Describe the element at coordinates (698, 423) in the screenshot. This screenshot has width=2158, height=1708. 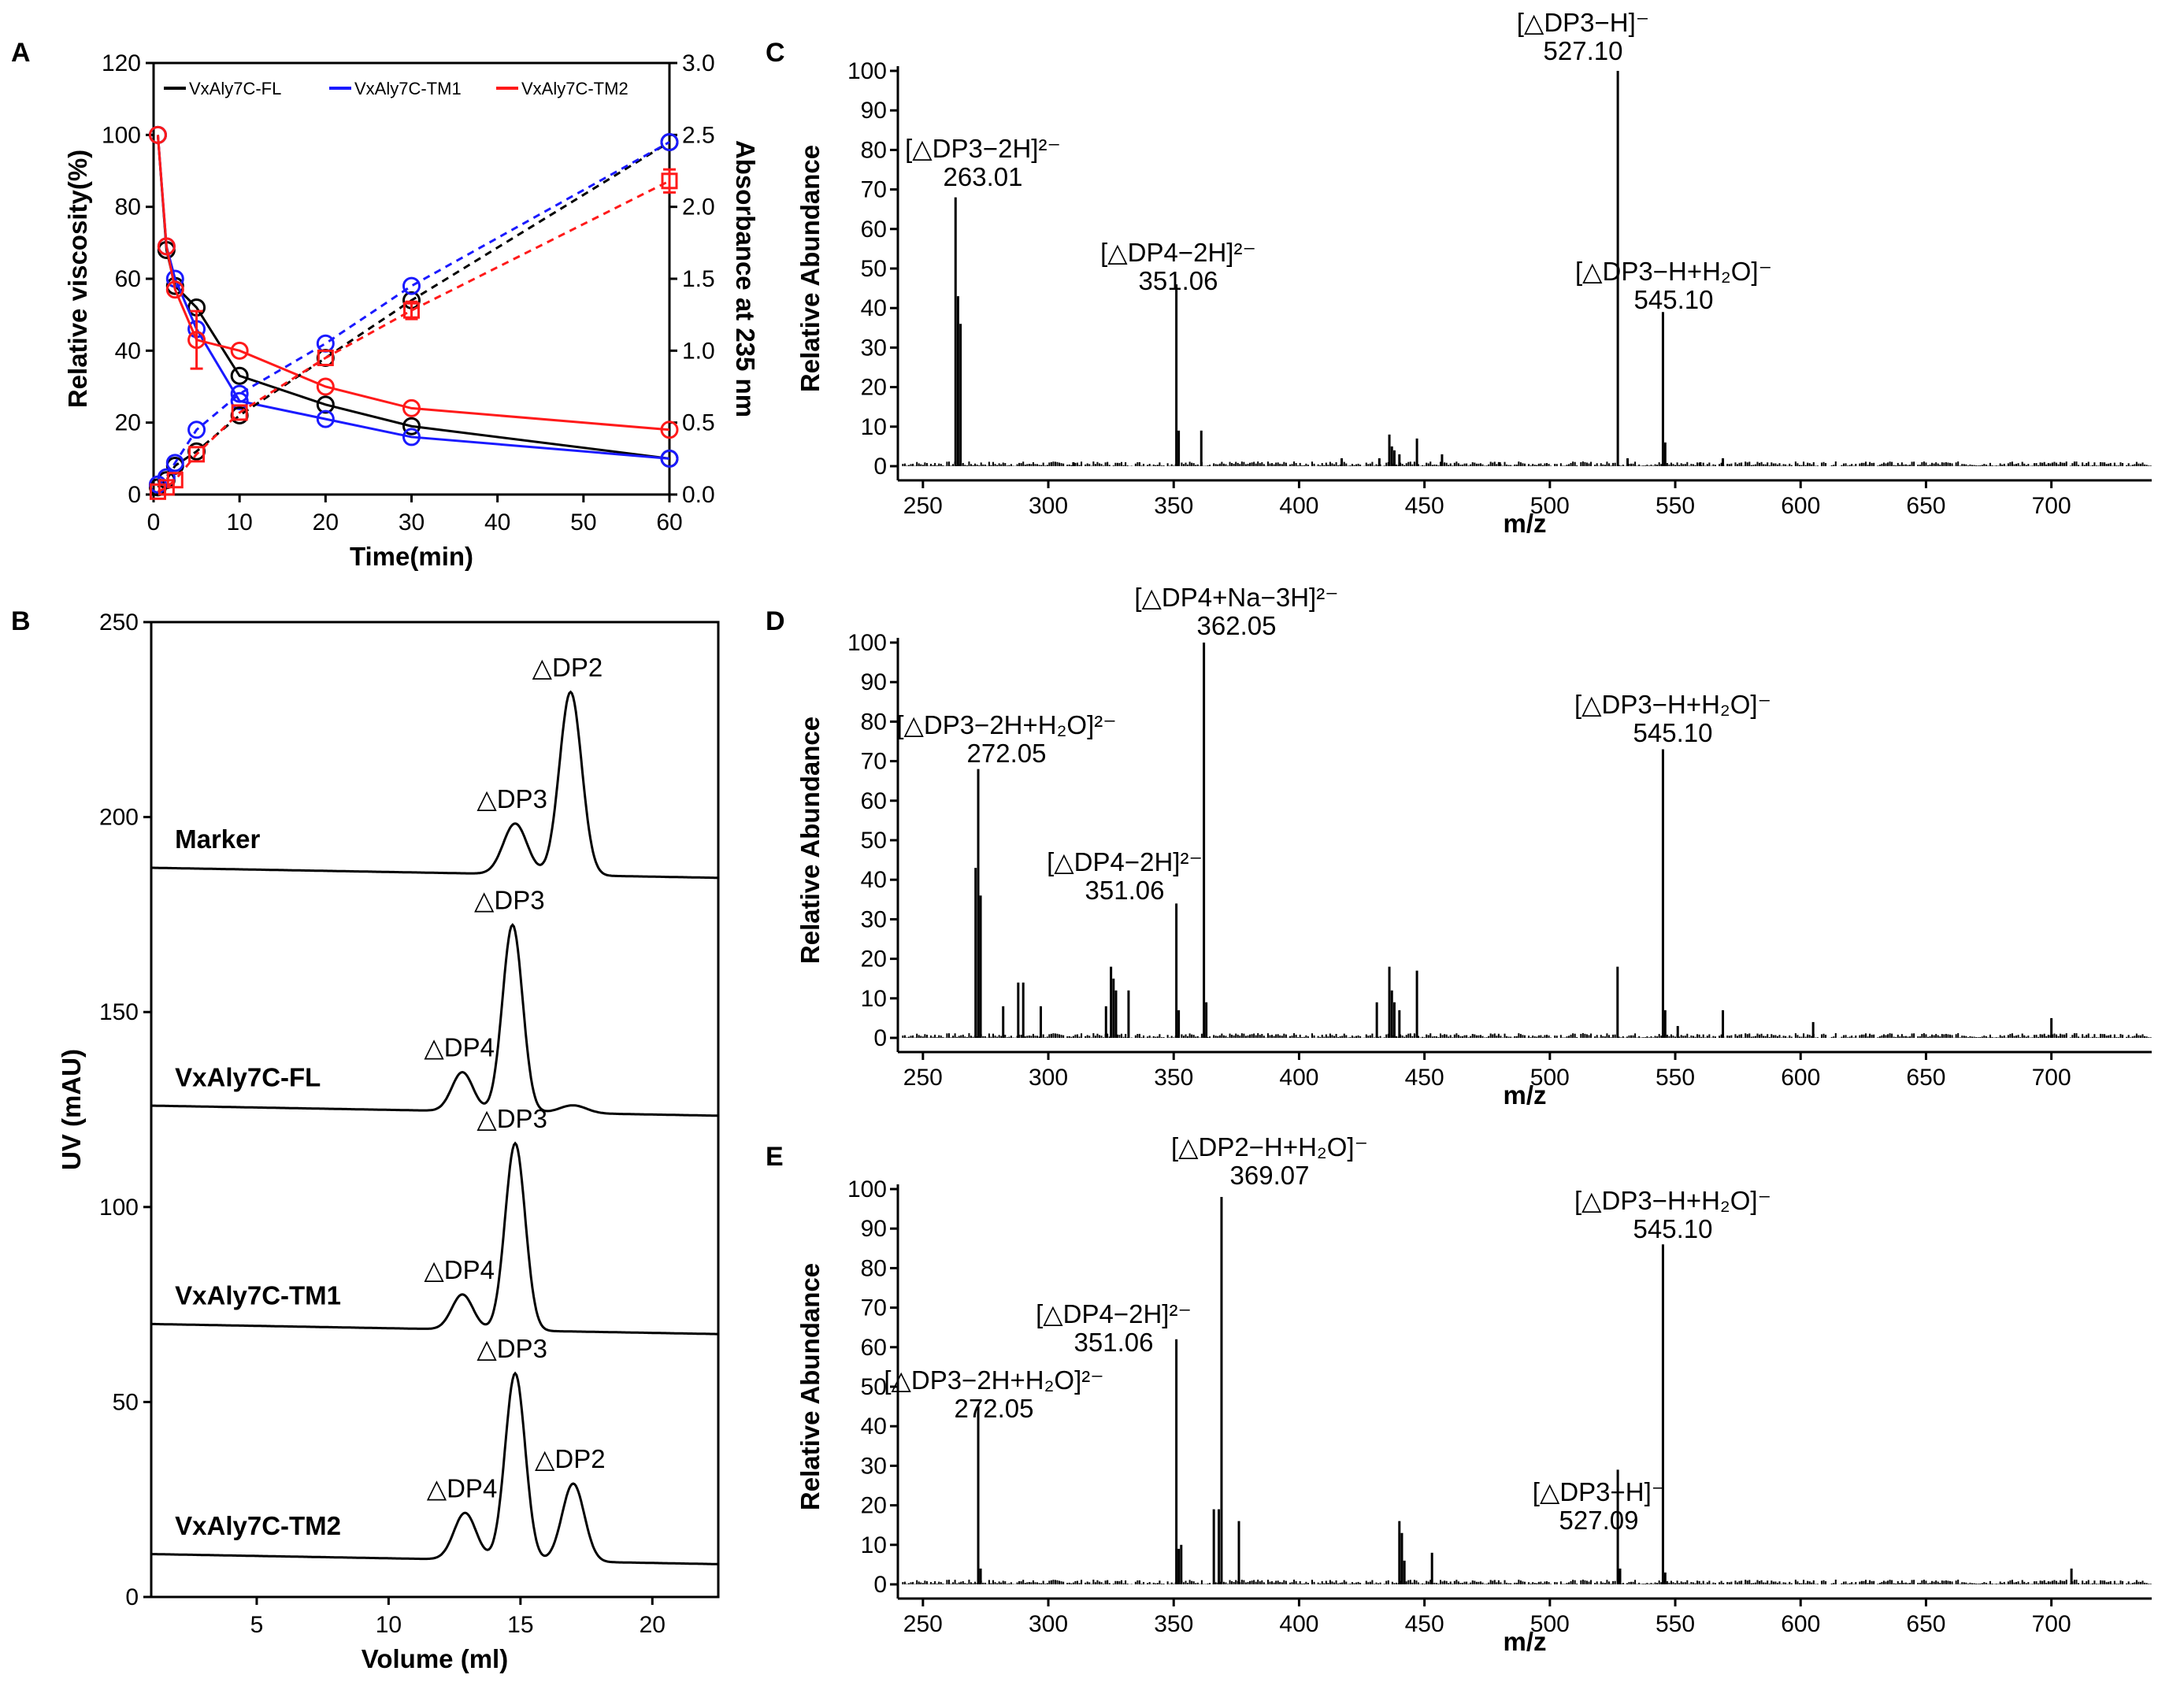
I see `y2-tick-label: 0.5` at that location.